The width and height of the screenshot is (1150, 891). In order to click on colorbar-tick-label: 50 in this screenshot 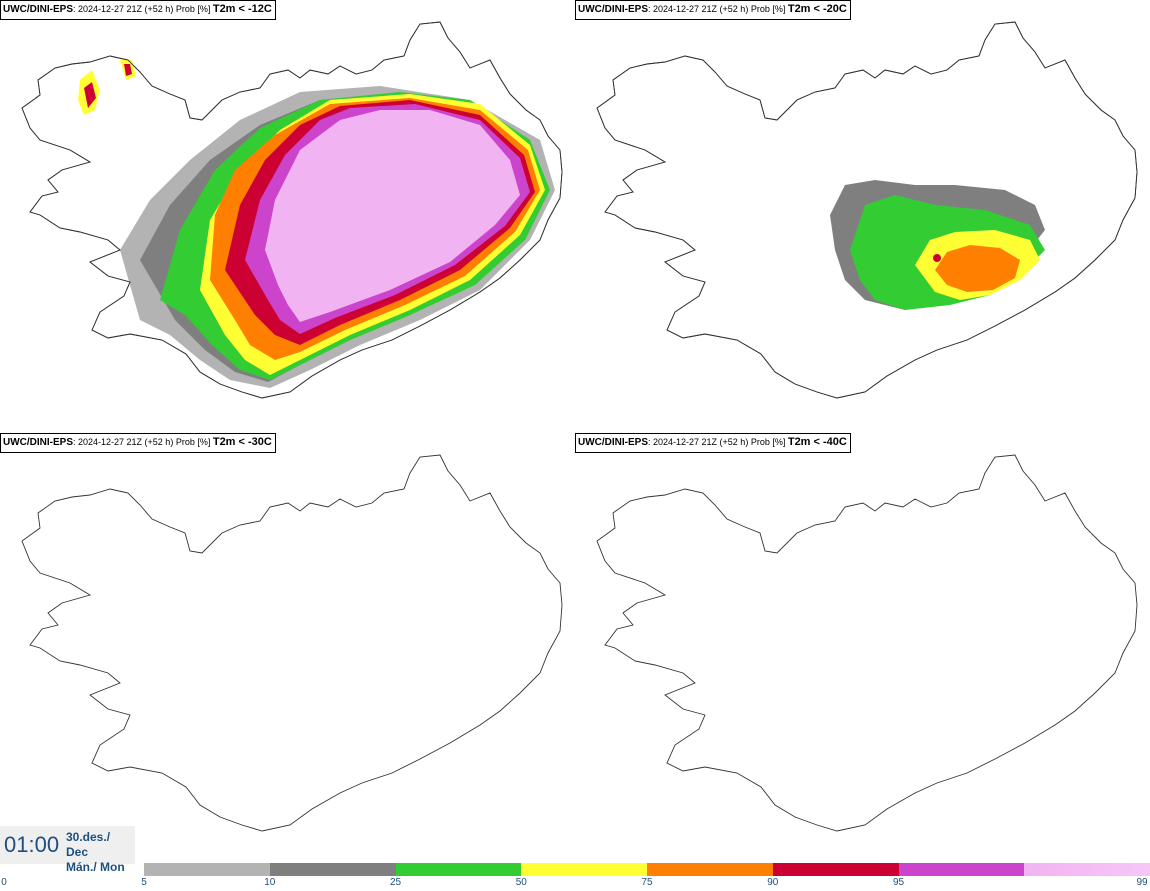, I will do `click(521, 882)`.